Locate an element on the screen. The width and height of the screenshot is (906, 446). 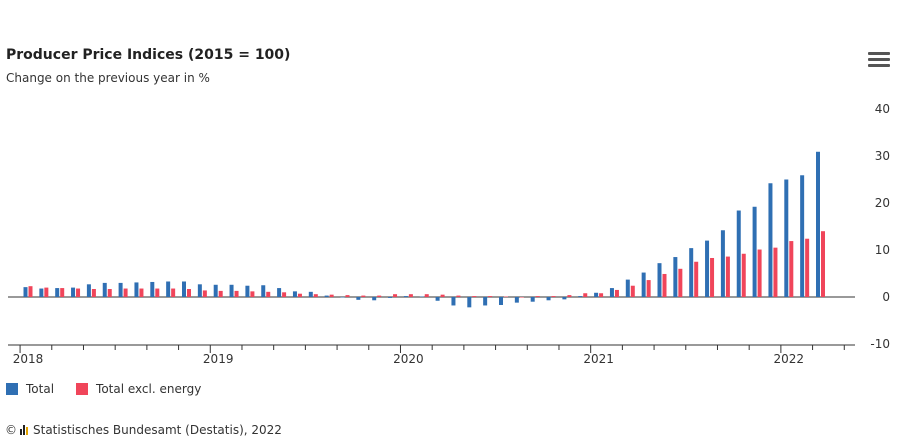
x-tick-label: 2022 is located at coordinates (789, 359).